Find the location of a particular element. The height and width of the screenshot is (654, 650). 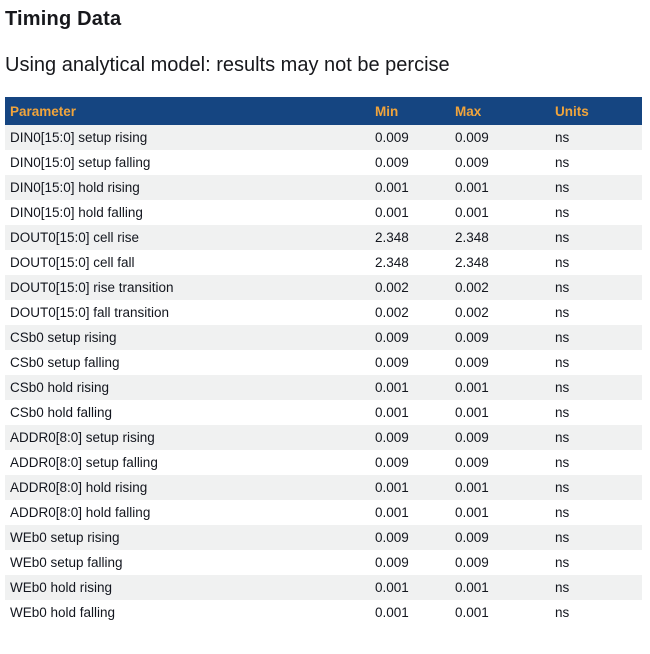

table-row: WEb0 setup rising 0.009 0.009 ns is located at coordinates (323, 537).